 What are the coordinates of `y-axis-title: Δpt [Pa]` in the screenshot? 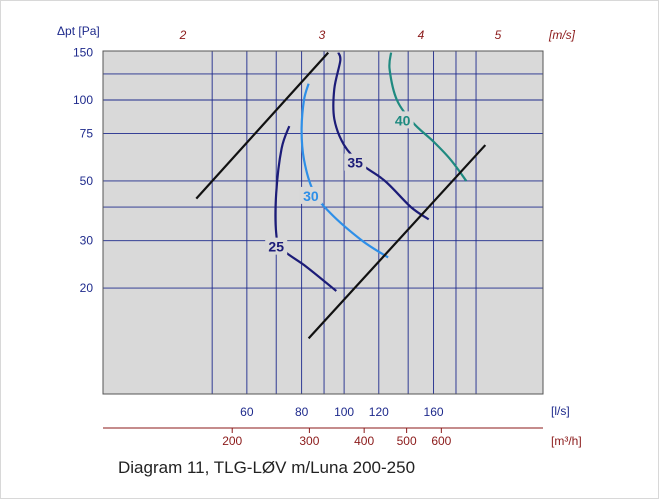 It's located at (78, 31).